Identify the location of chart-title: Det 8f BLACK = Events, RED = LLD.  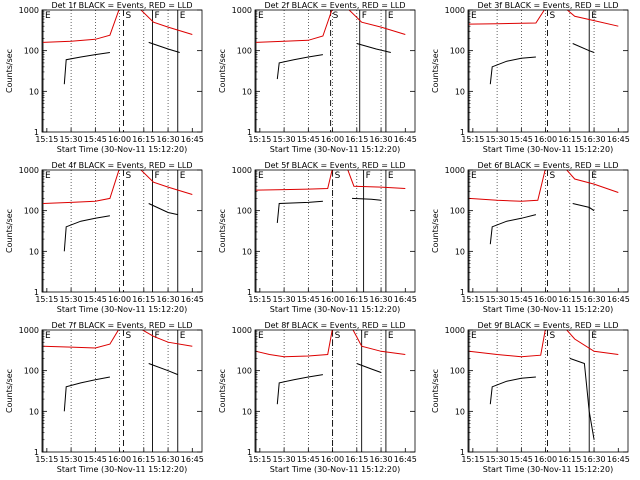
(334, 325).